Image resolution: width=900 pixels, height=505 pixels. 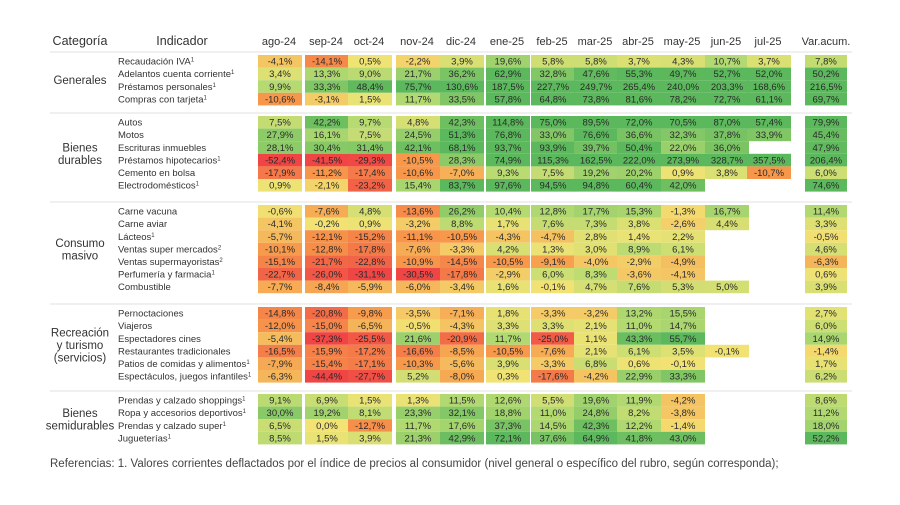 What do you see at coordinates (145, 438) in the screenshot?
I see `indicator-label: Jugueterías1` at bounding box center [145, 438].